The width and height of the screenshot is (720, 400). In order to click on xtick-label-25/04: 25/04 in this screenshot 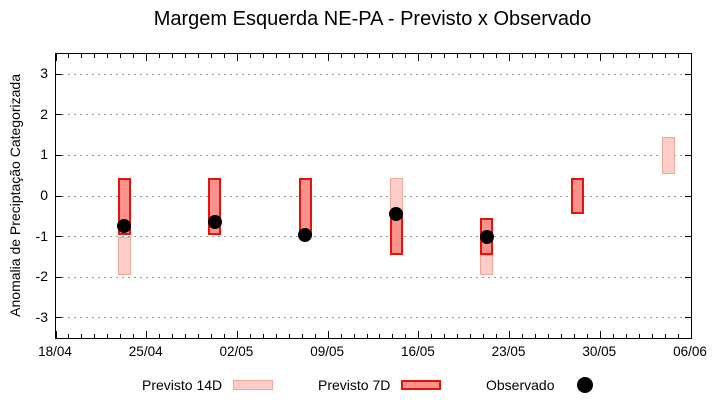, I will do `click(145, 351)`.